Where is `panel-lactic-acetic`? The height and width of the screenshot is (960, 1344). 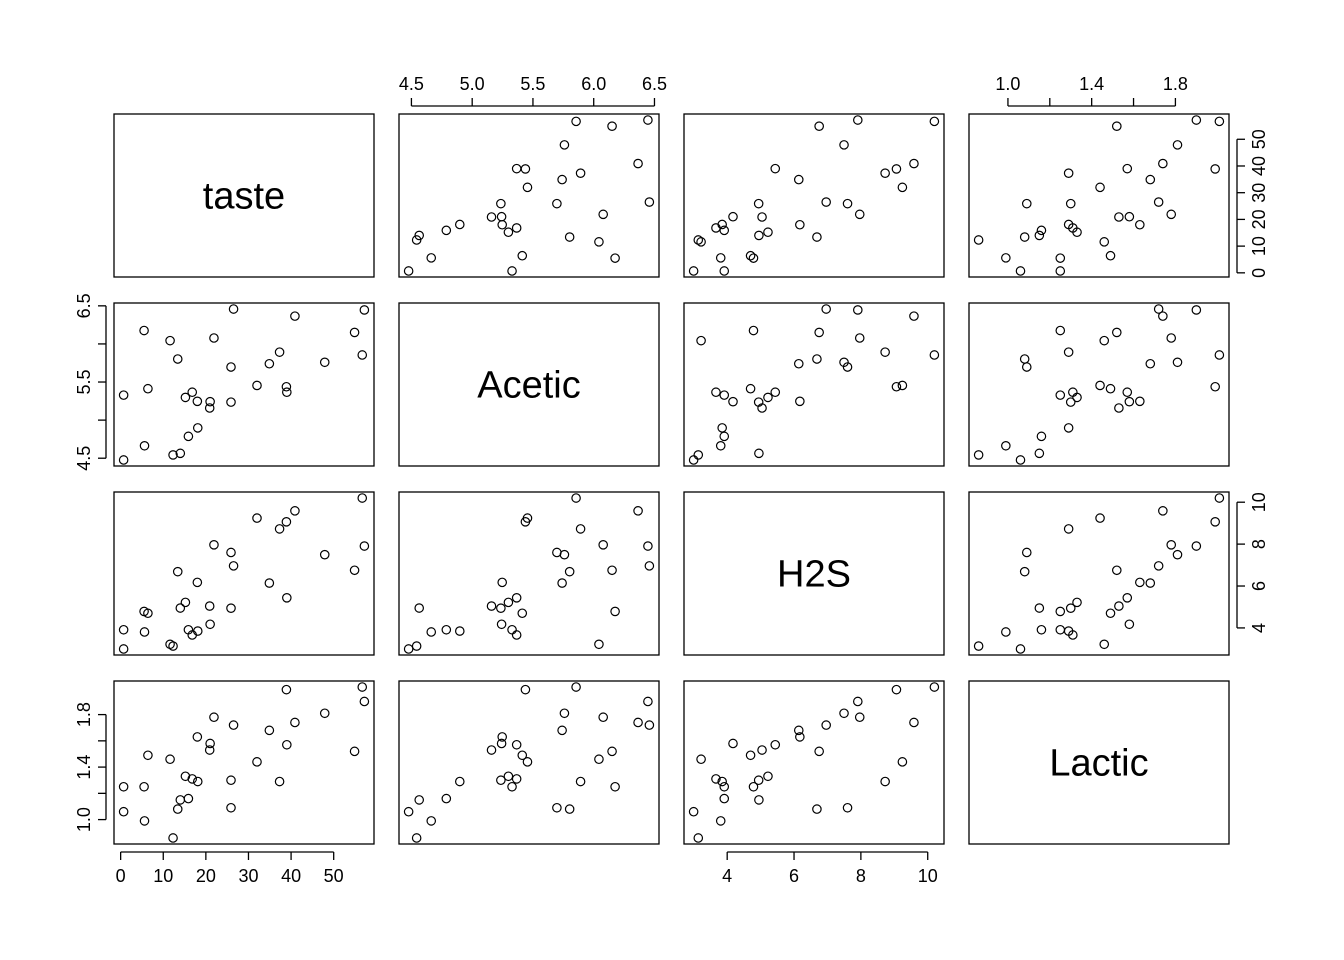
panel-lactic-acetic is located at coordinates (529, 762).